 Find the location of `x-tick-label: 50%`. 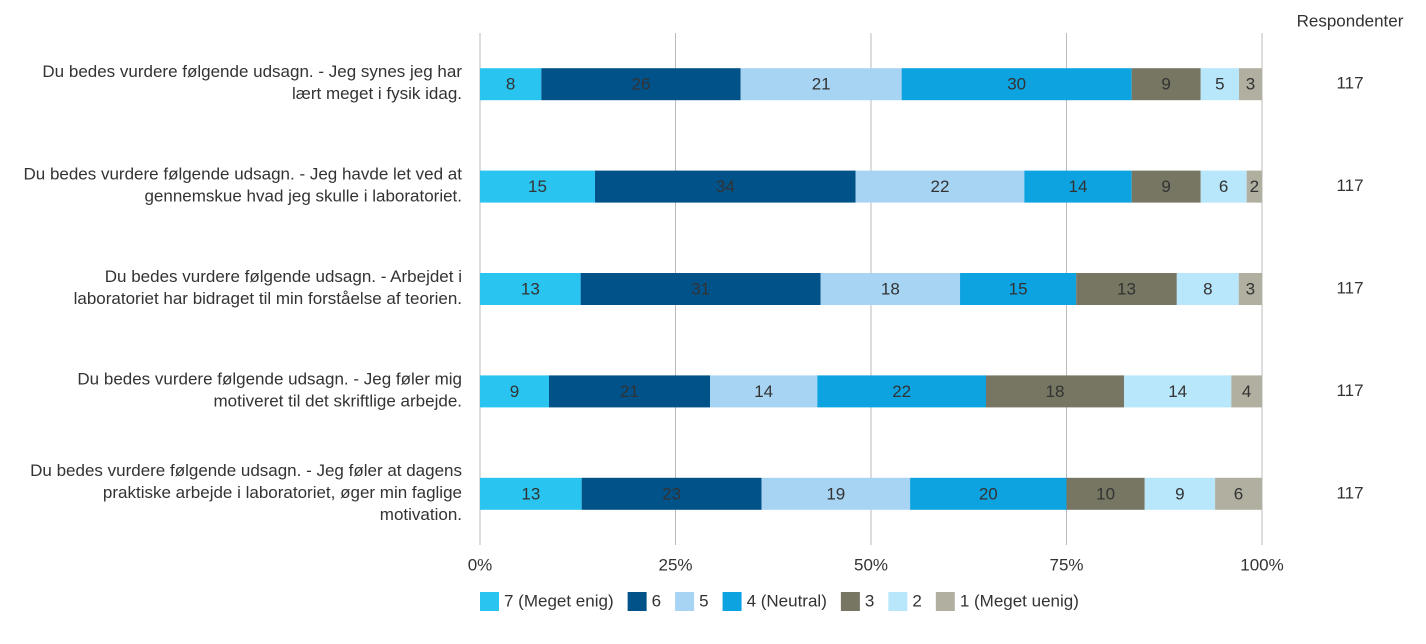

x-tick-label: 50% is located at coordinates (871, 564).